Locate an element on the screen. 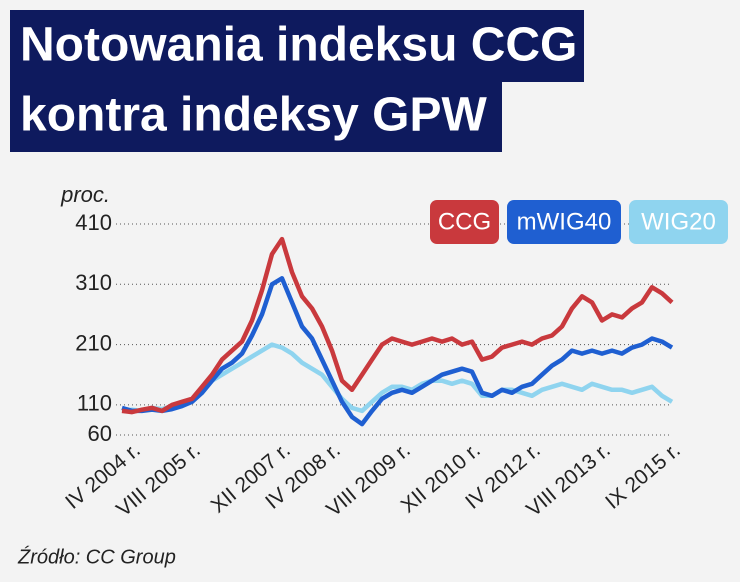  legend-label: mWIG40 is located at coordinates (564, 221).